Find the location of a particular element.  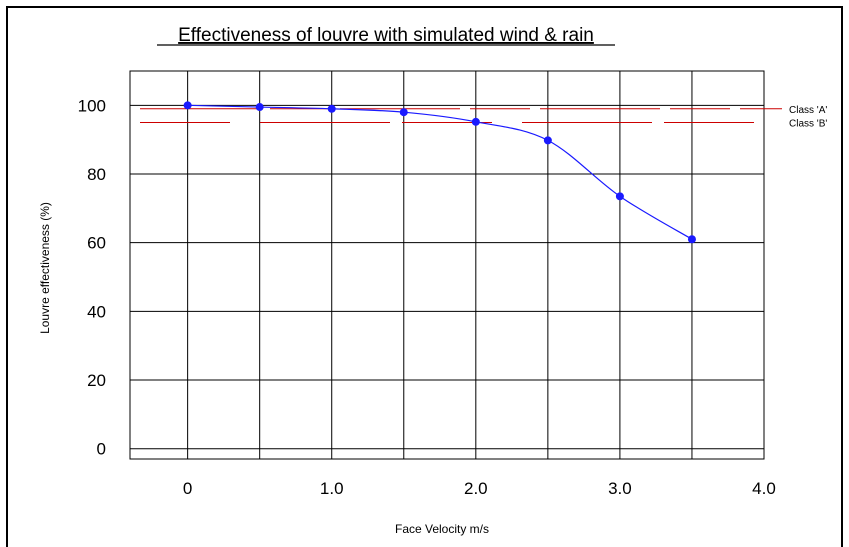

reference-line-label: Class 'B' is located at coordinates (808, 124).